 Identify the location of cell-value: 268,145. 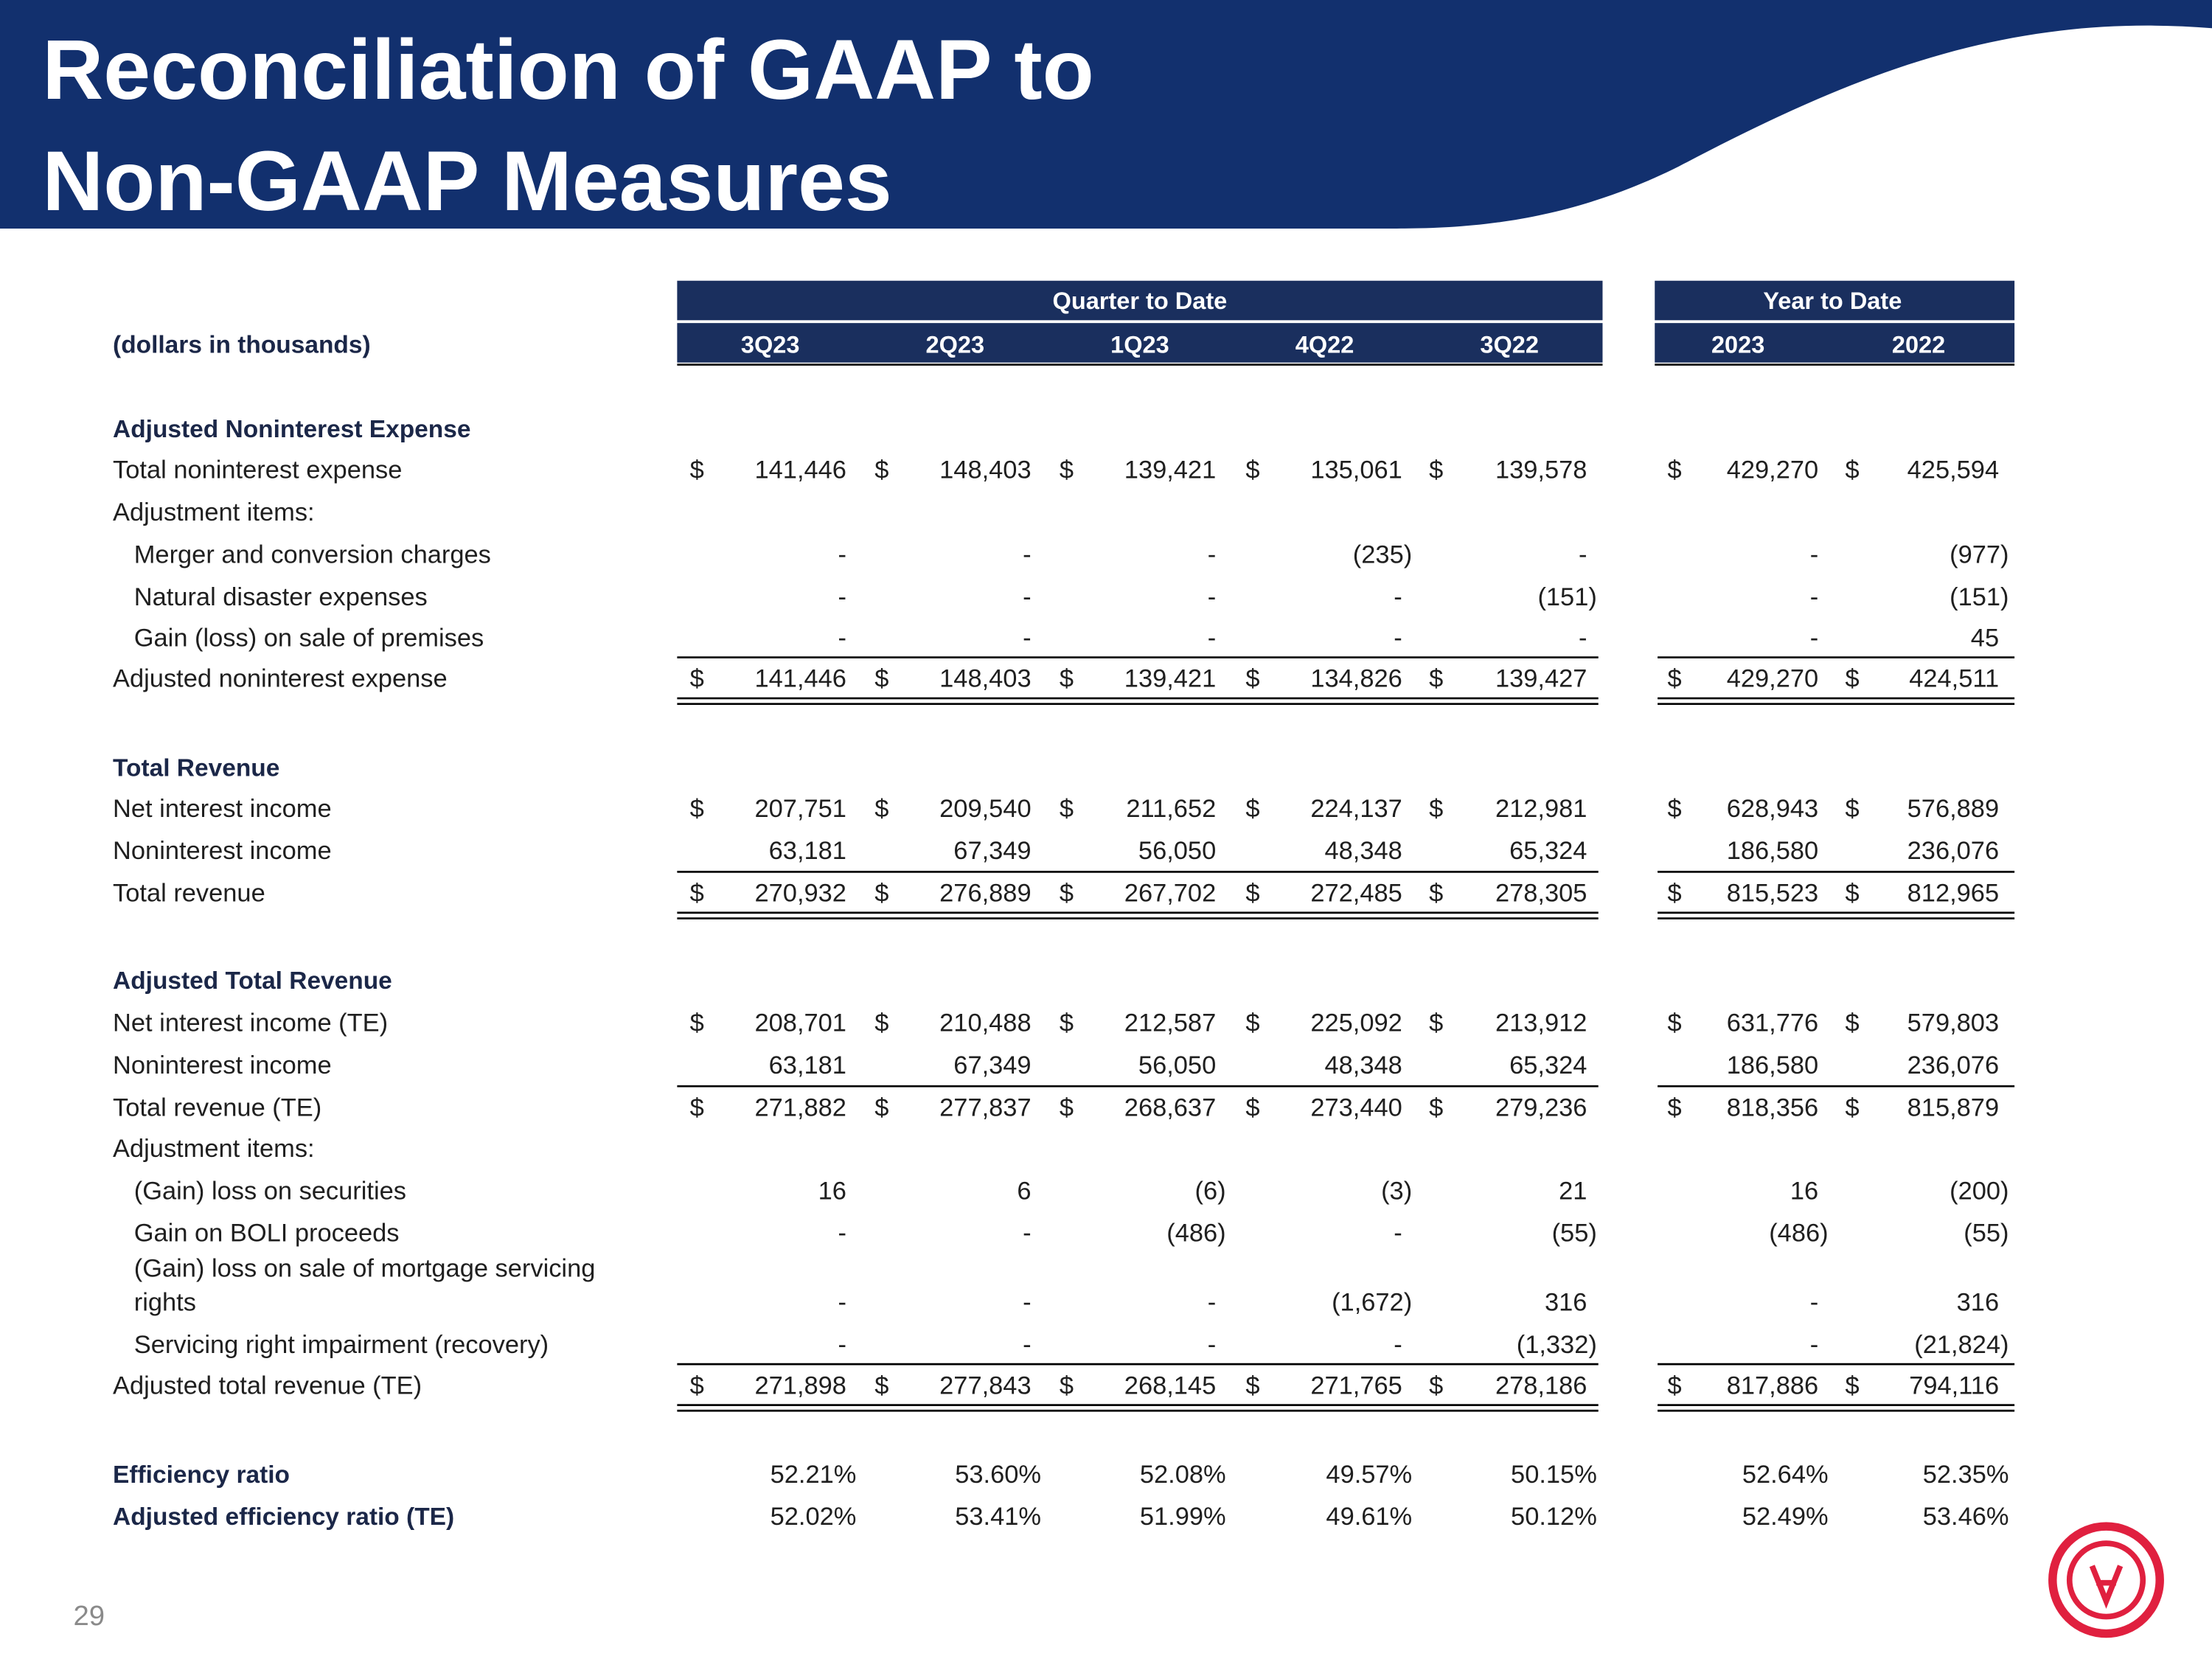
(1170, 1385).